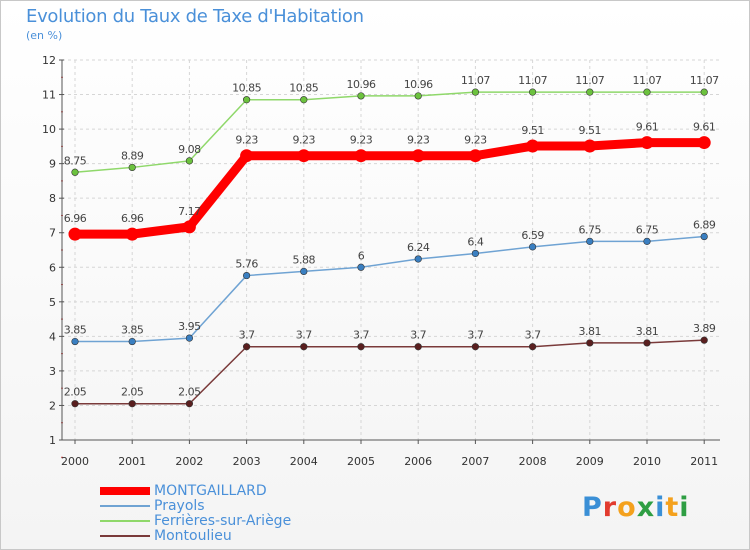  What do you see at coordinates (704, 328) in the screenshot?
I see `data-label: 3.89` at bounding box center [704, 328].